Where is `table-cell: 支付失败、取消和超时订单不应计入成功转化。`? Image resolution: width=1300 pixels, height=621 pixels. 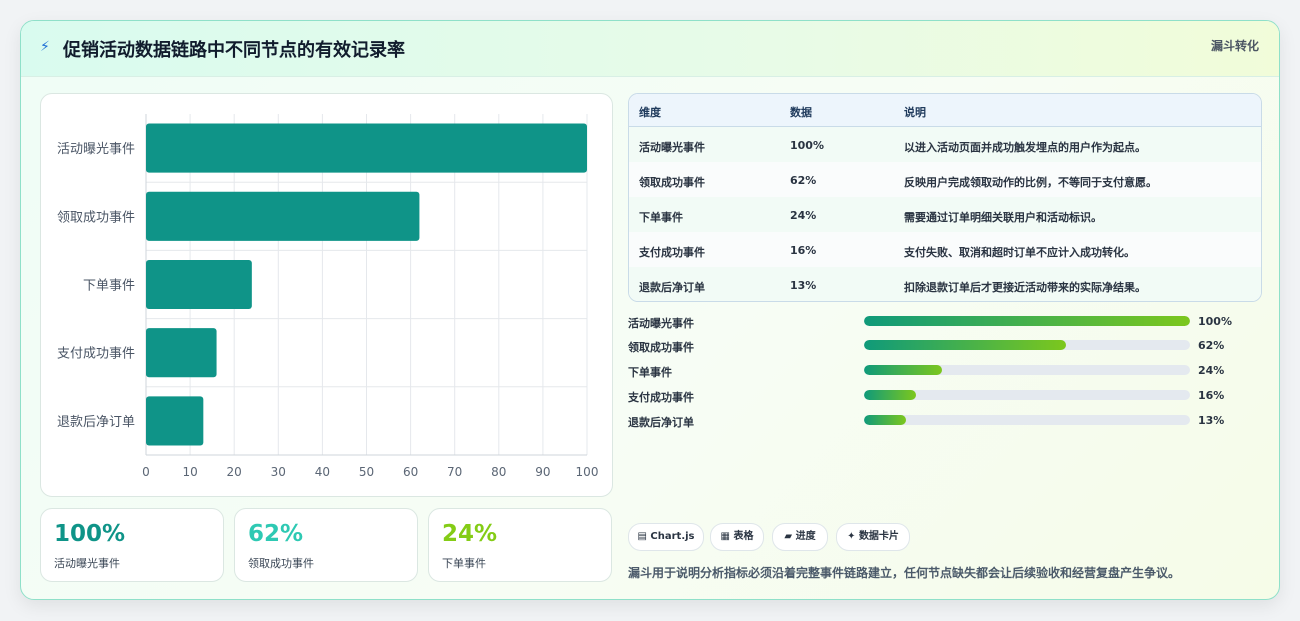 table-cell: 支付失败、取消和超时订单不应计入成功转化。 is located at coordinates (1019, 252).